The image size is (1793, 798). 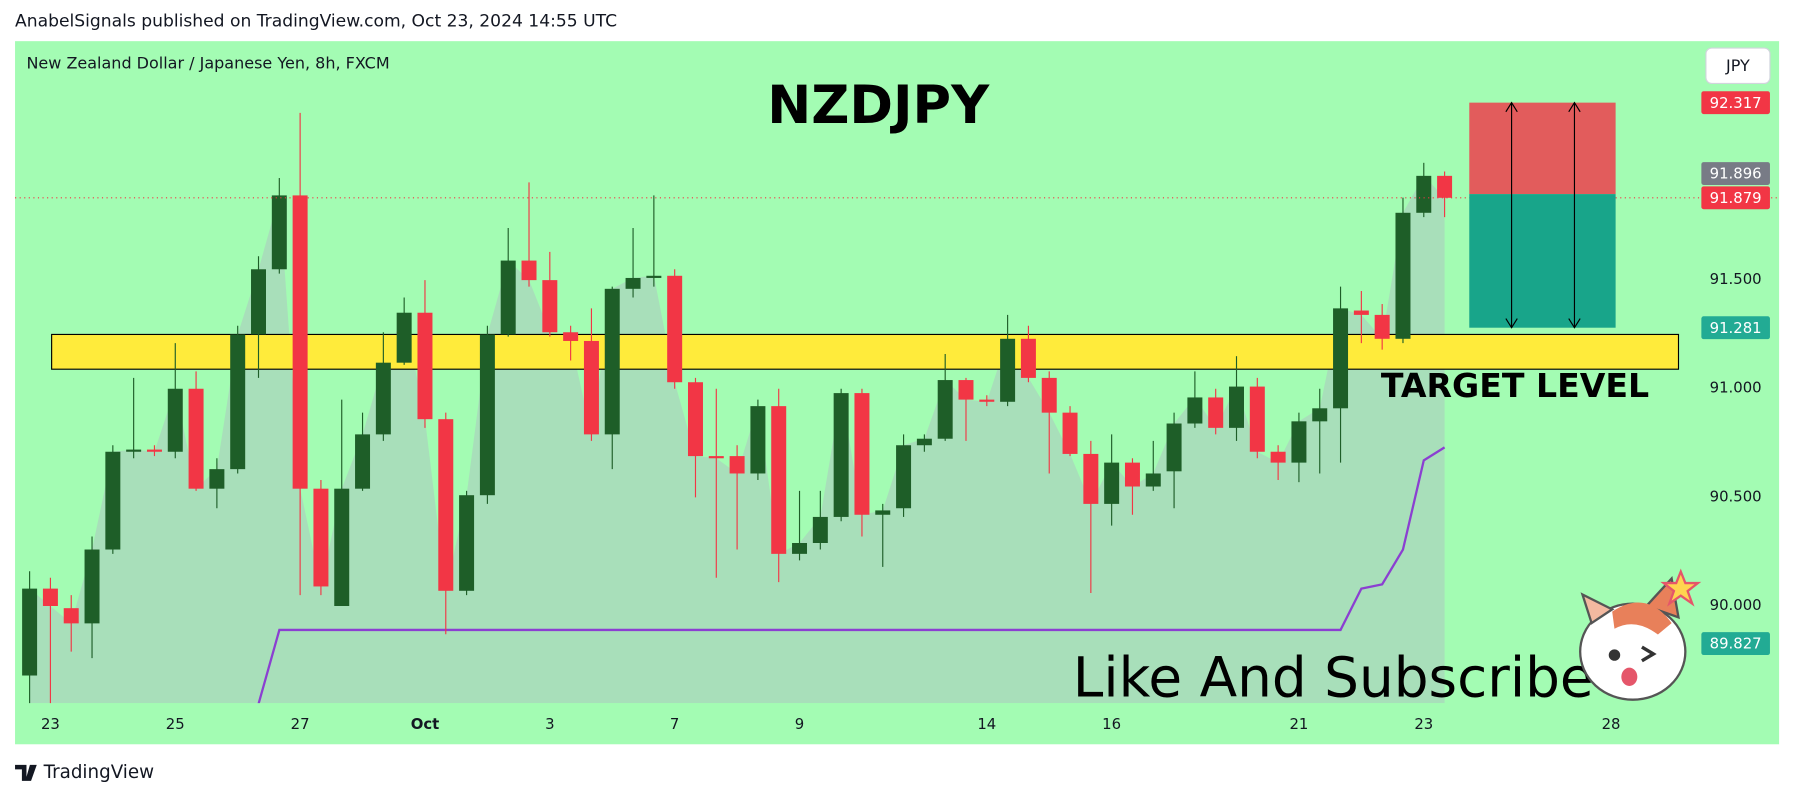 I want to click on position-target, so click(x=1542, y=261).